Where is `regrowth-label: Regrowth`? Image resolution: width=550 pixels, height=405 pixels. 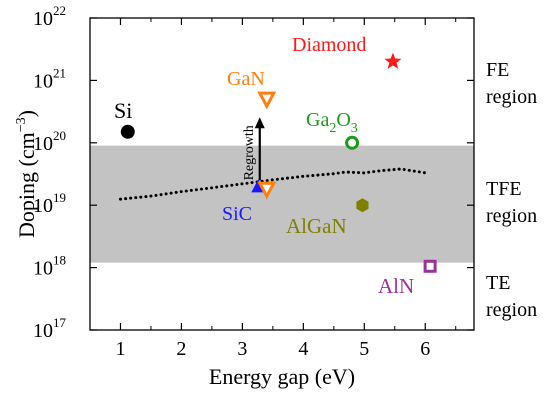 regrowth-label: Regrowth is located at coordinates (249, 152).